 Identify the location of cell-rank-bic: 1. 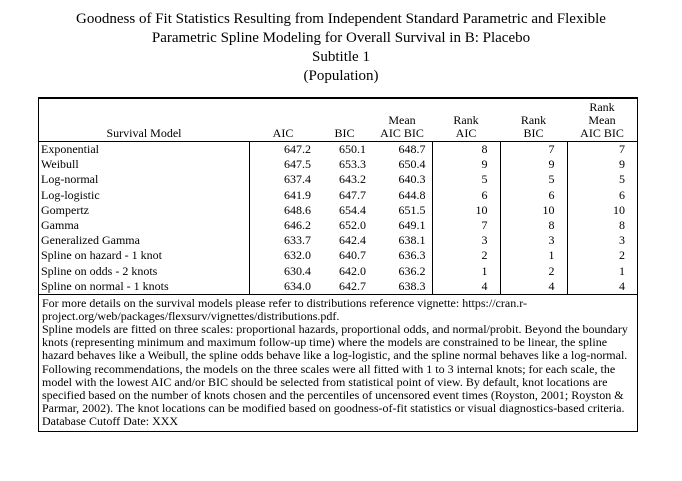
(534, 256).